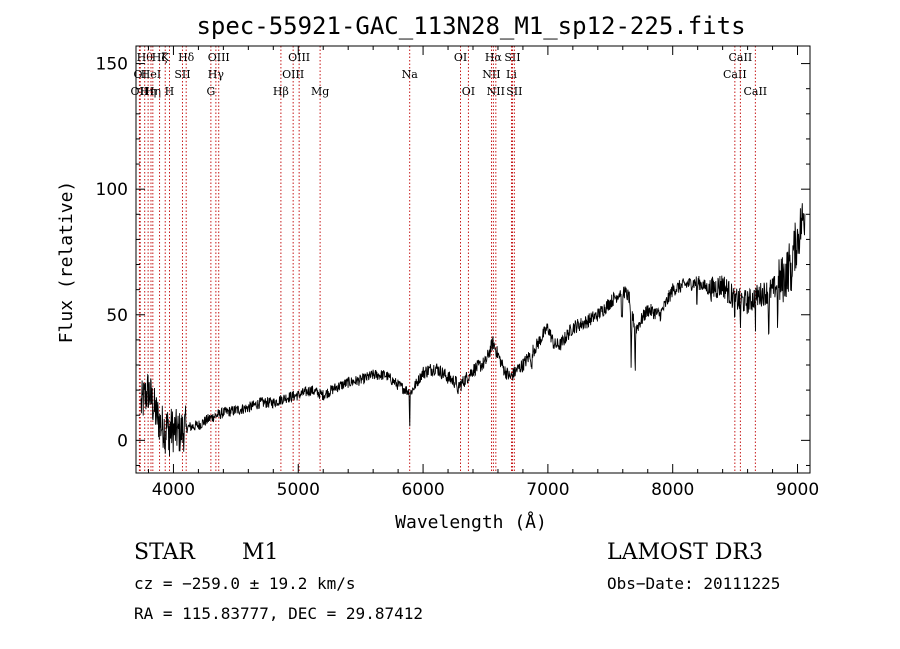 The image size is (900, 649). Describe the element at coordinates (471, 522) in the screenshot. I see `x-axis-label: Wavelength (Å)` at that location.